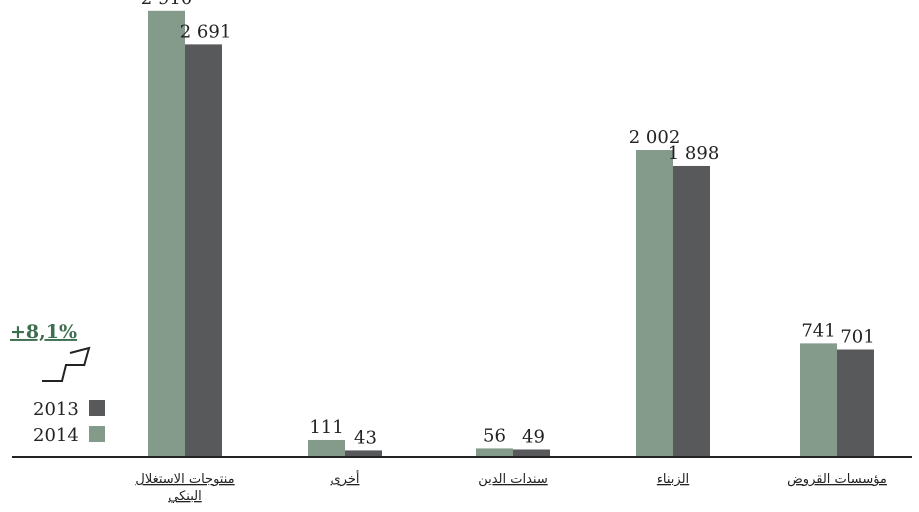 The width and height of the screenshot is (919, 512). Describe the element at coordinates (97, 434) in the screenshot. I see `legend-swatch-2014` at that location.